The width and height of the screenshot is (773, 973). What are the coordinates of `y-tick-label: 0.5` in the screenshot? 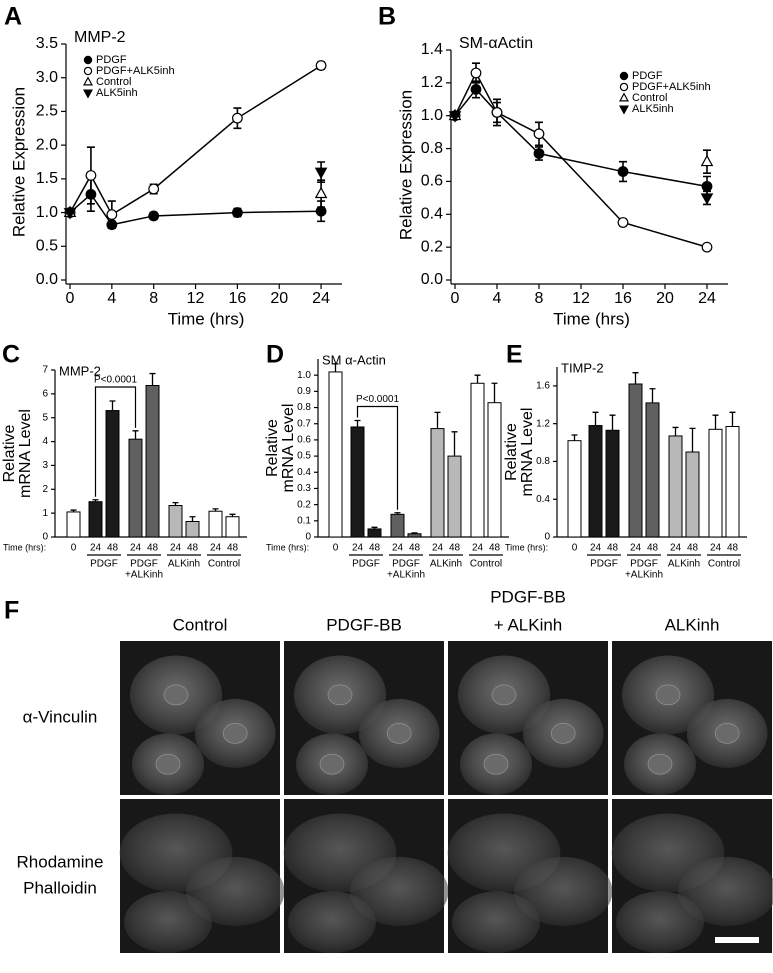 It's located at (47, 246).